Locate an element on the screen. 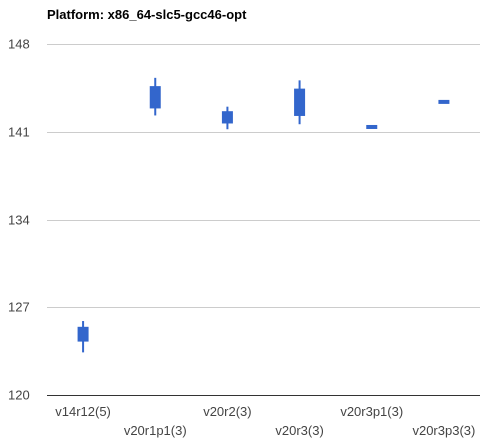 The height and width of the screenshot is (447, 496). y-tick-label: 141 is located at coordinates (19, 132).